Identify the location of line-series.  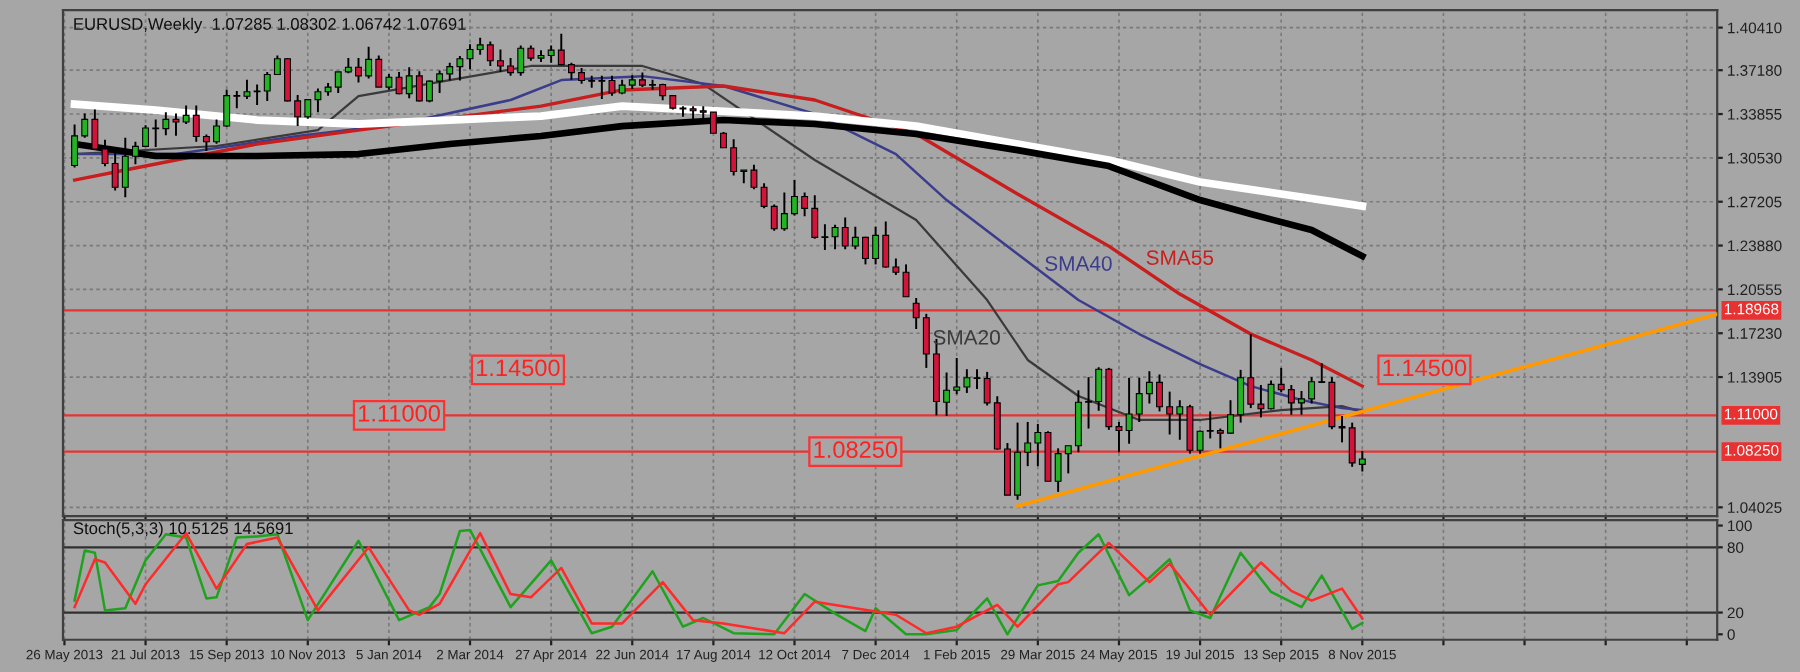
(718, 155).